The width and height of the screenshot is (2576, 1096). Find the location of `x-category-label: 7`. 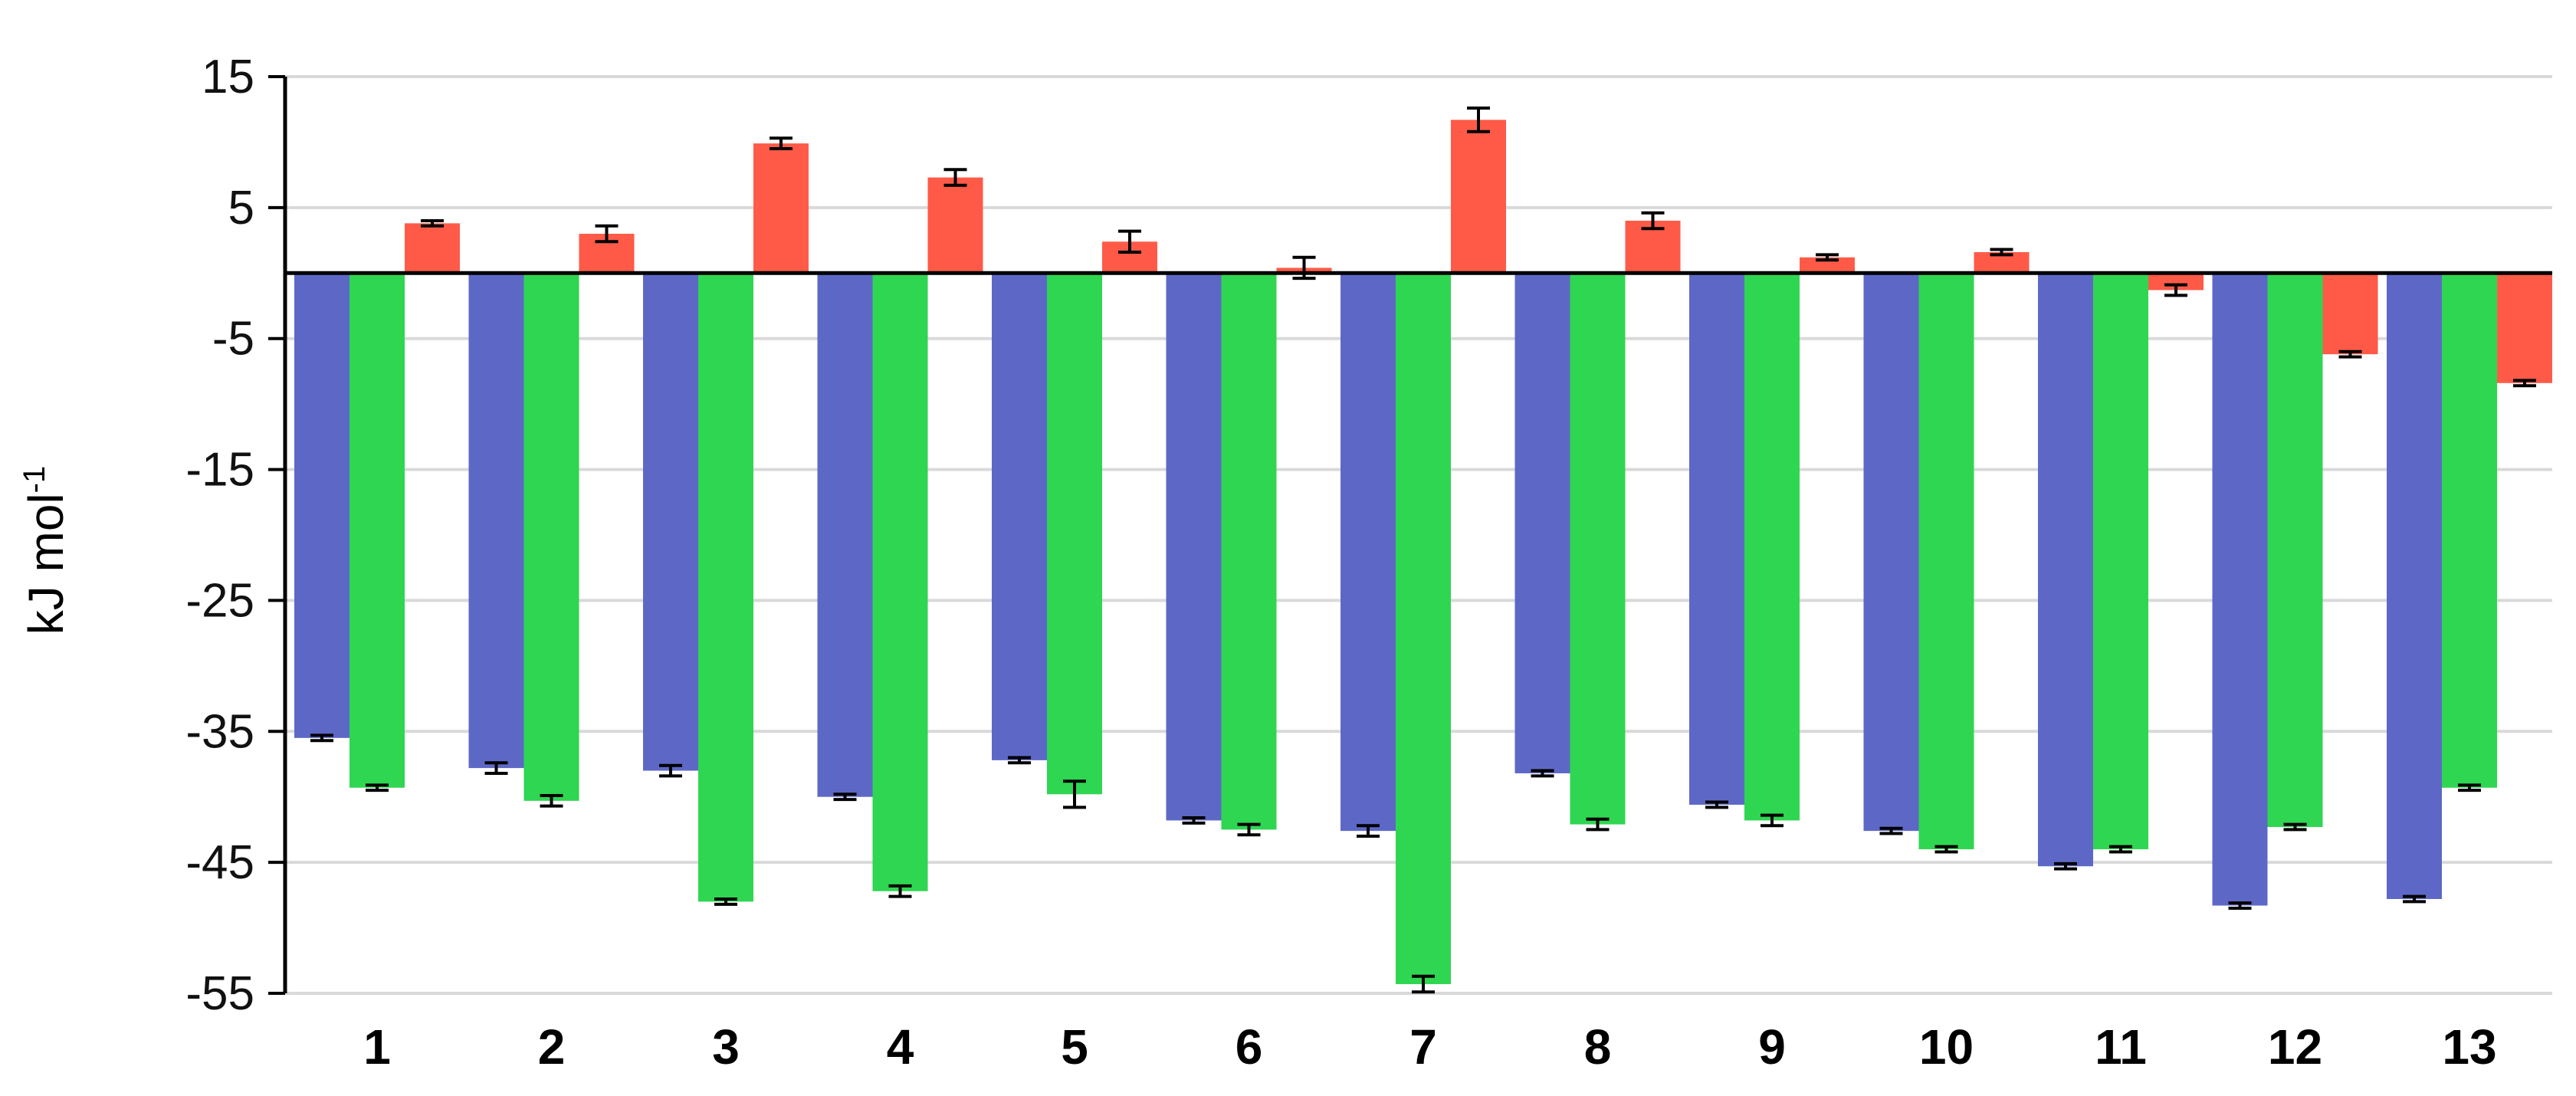

x-category-label: 7 is located at coordinates (1423, 1047).